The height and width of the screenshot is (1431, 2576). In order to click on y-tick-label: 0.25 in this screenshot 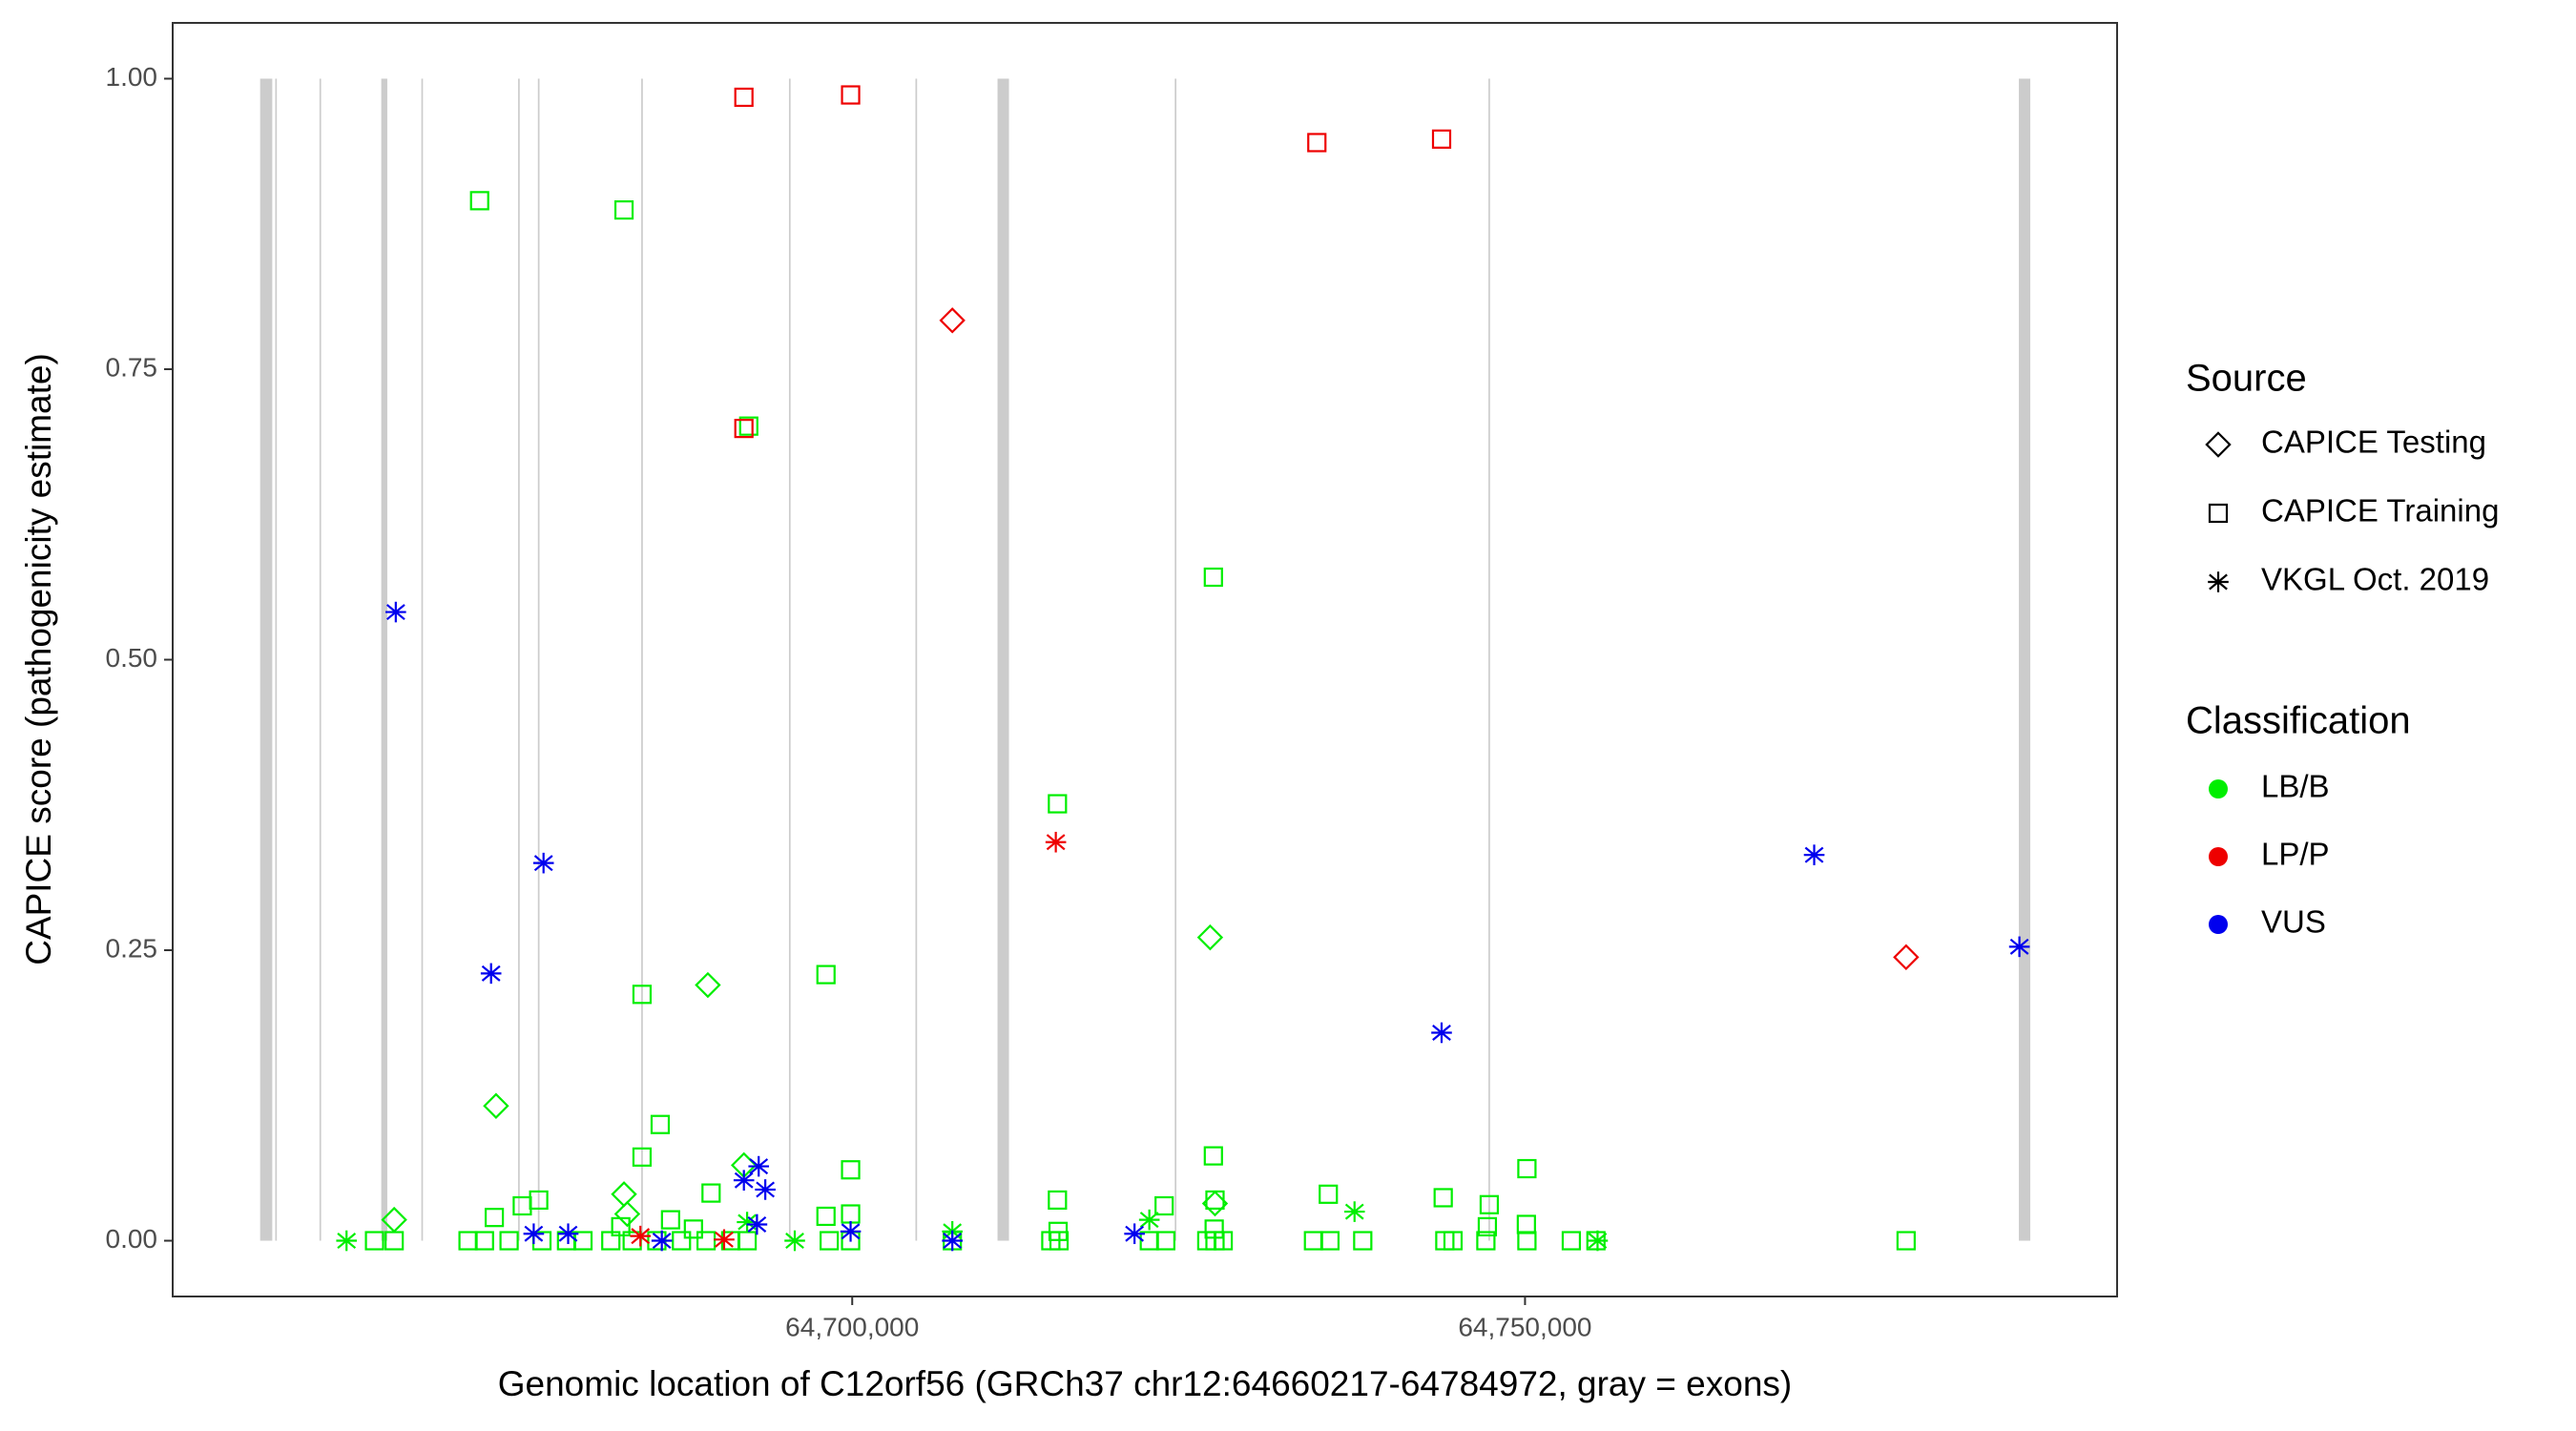, I will do `click(132, 948)`.